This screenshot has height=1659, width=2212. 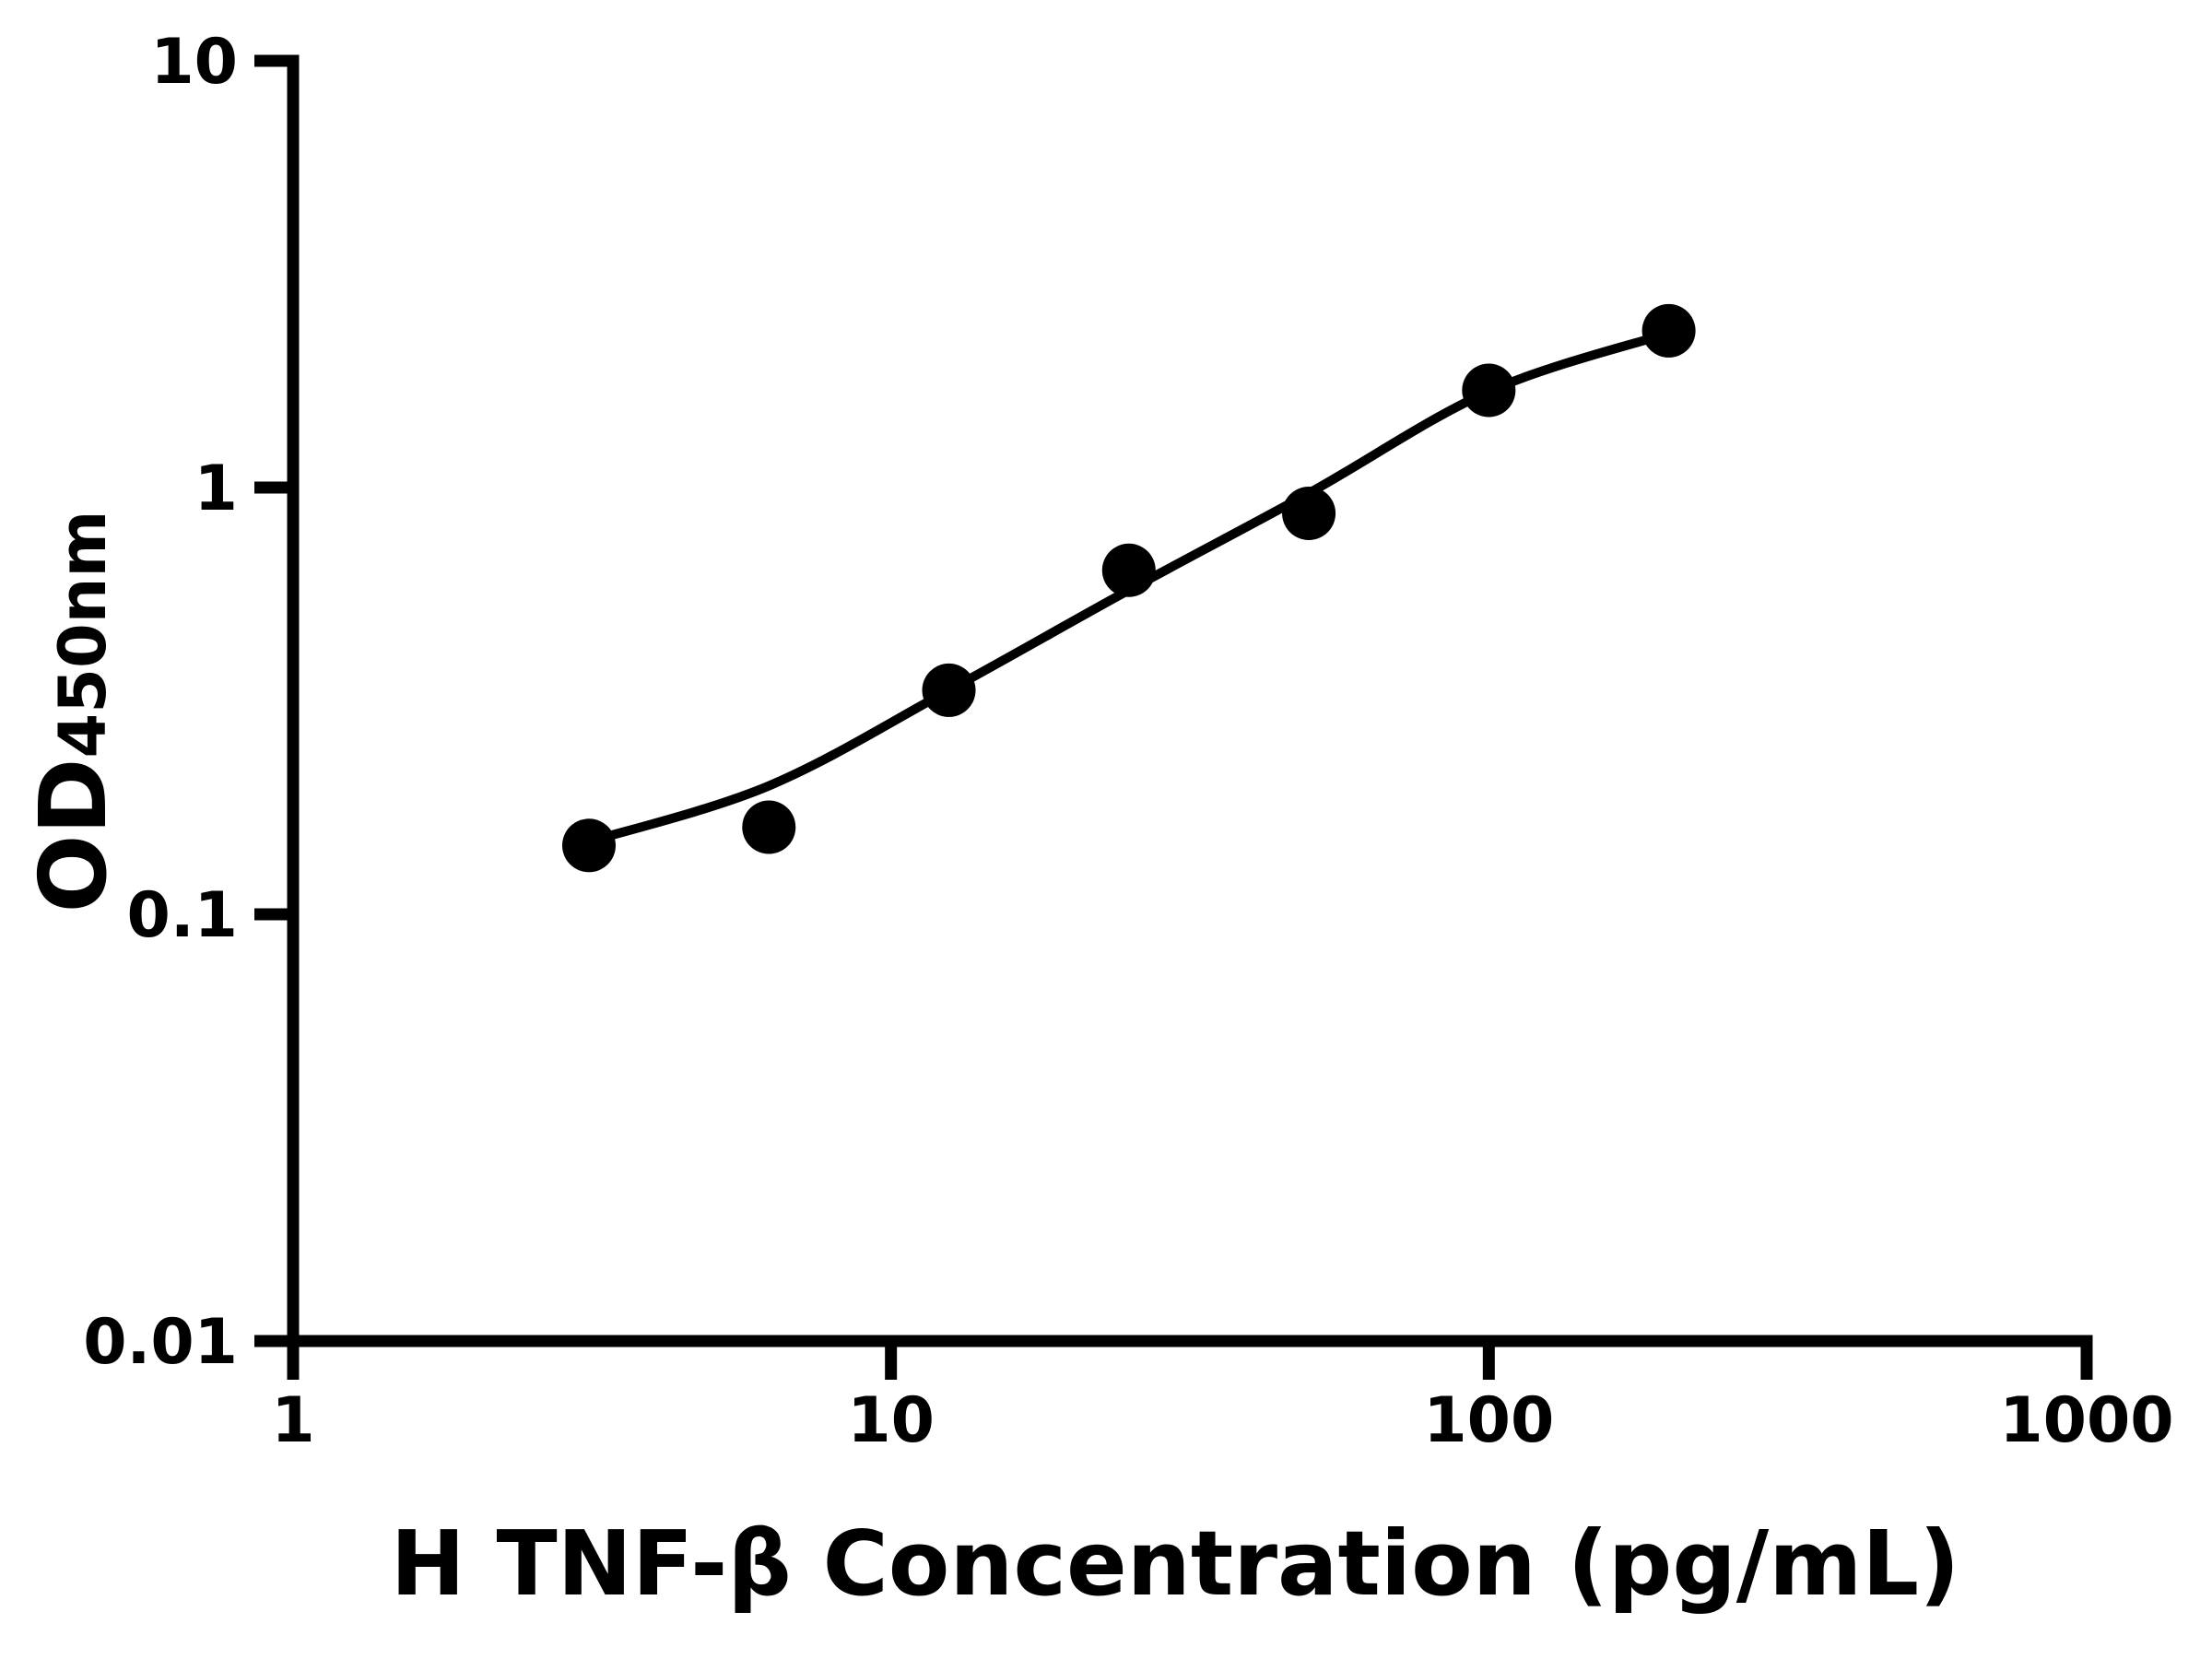 What do you see at coordinates (292, 1420) in the screenshot?
I see `x-tick-label: 1` at bounding box center [292, 1420].